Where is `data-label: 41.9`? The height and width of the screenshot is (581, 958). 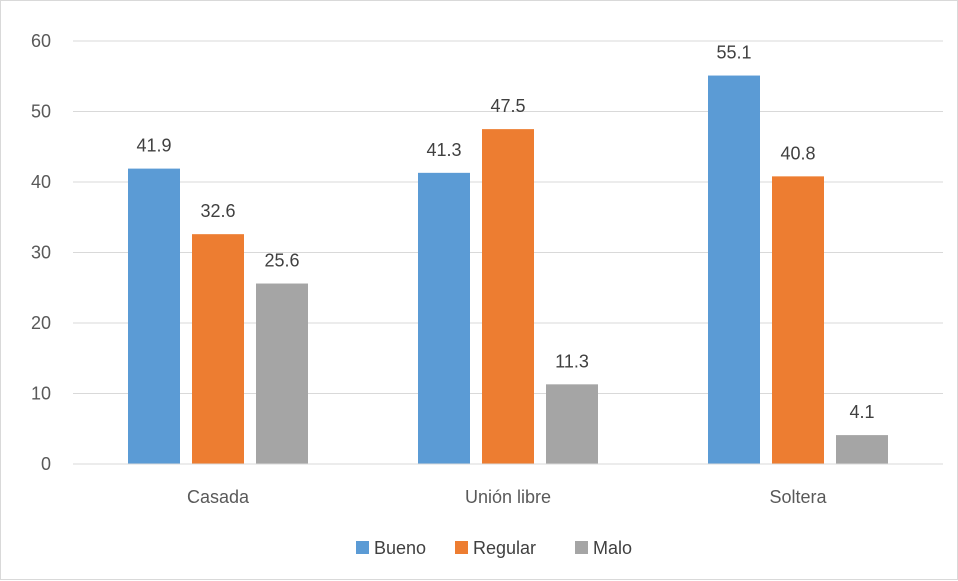 data-label: 41.9 is located at coordinates (153, 146).